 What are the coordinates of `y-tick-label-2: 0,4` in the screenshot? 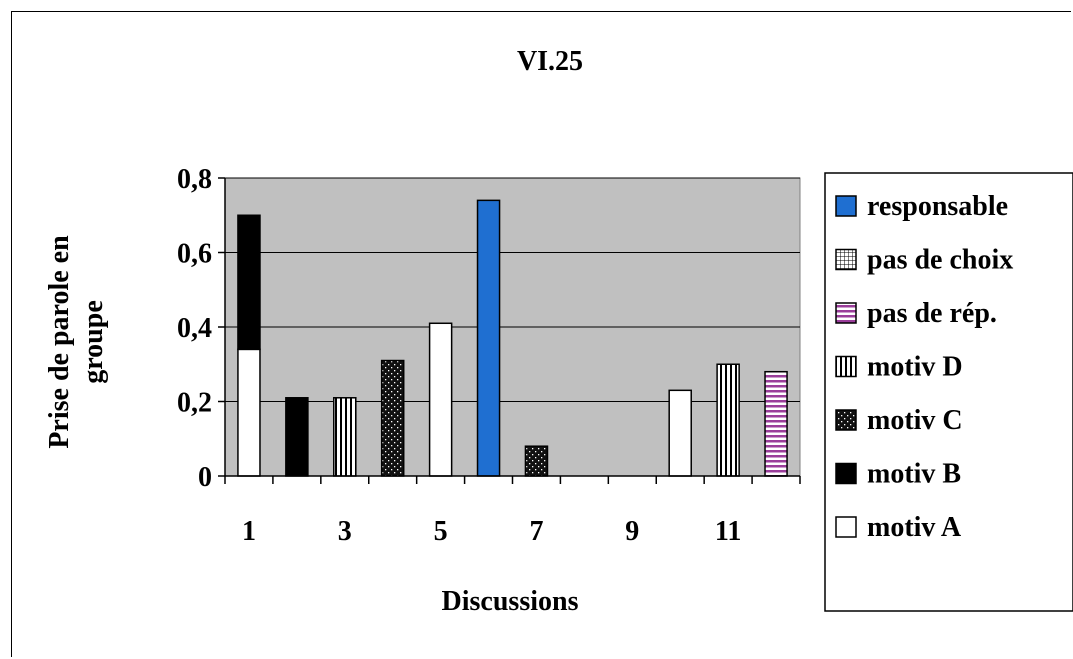 It's located at (194, 328).